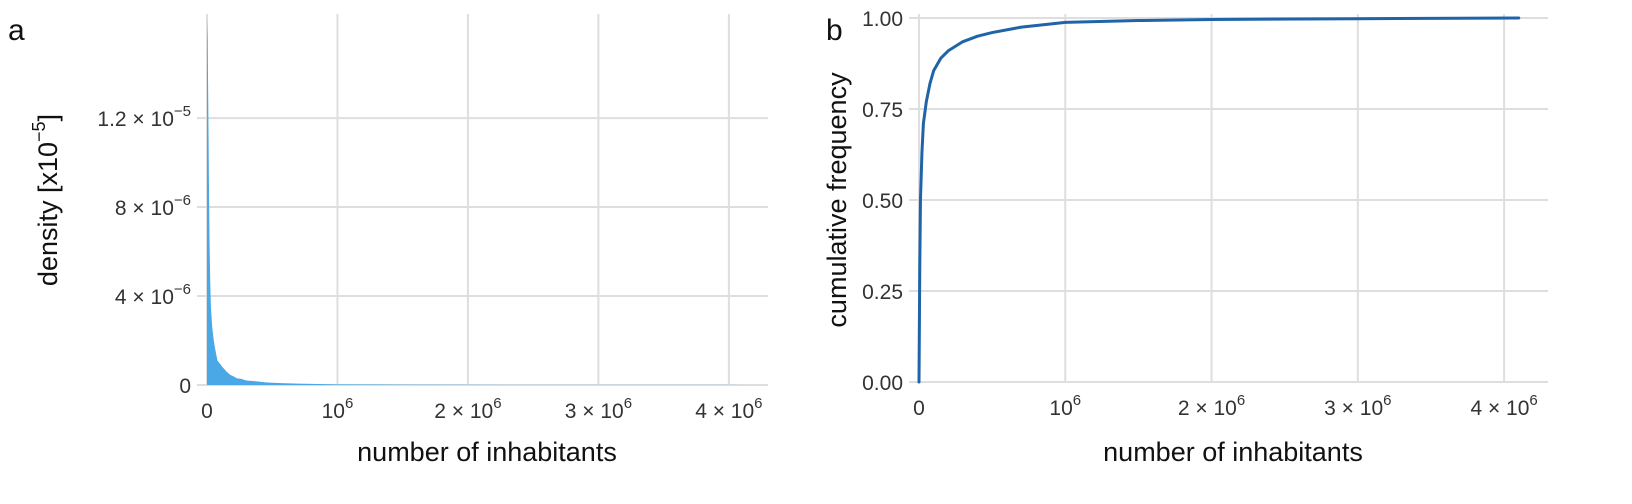 This screenshot has height=504, width=1632. I want to click on panel-a-x-tick-label: 3 × 10⁶, so click(598, 409).